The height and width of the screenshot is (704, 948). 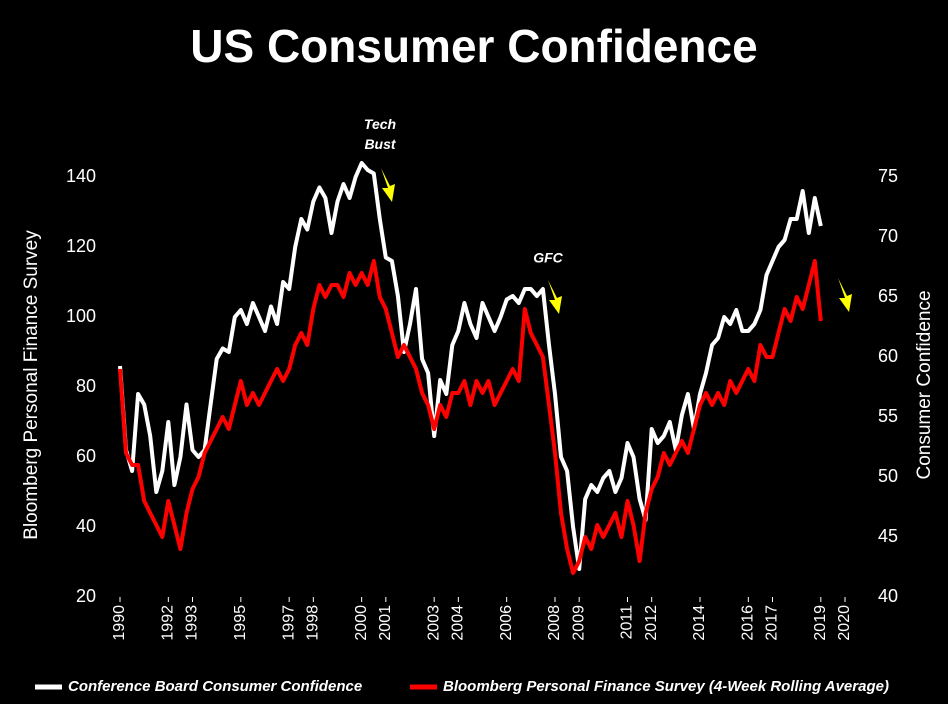 I want to click on y-tick-label: 20, so click(x=86, y=596).